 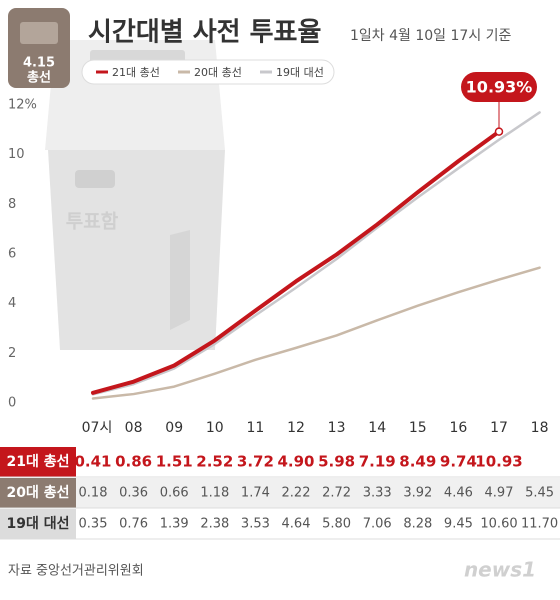 What do you see at coordinates (92, 222) in the screenshot?
I see `box-label: 투표함` at bounding box center [92, 222].